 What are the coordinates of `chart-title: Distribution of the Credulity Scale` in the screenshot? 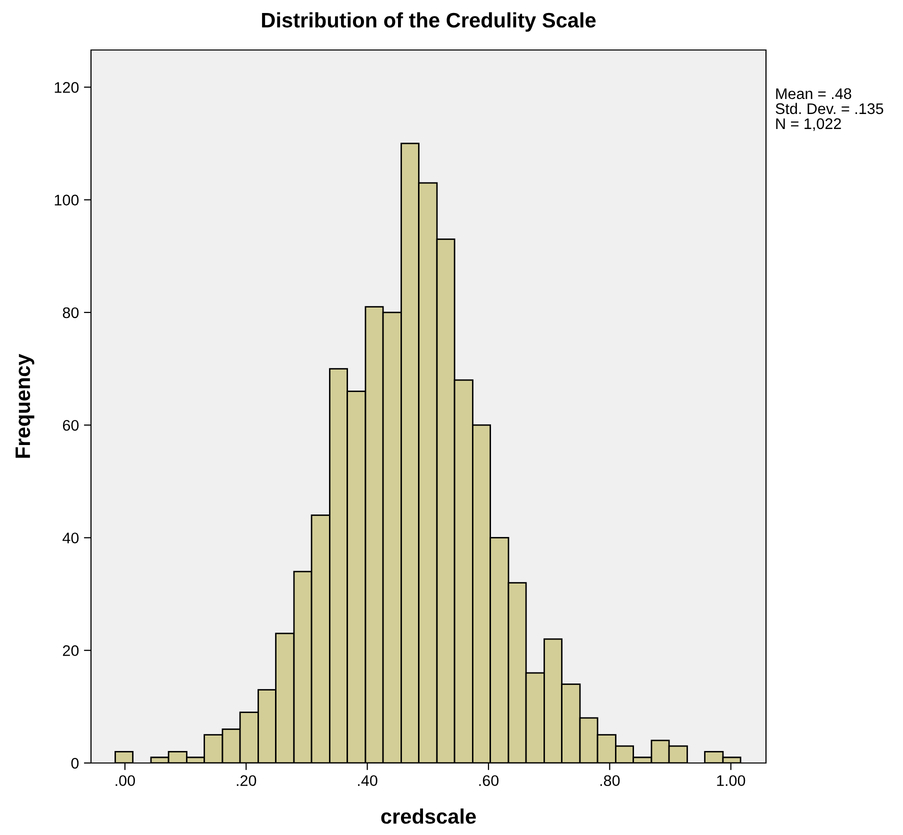 It's located at (429, 22).